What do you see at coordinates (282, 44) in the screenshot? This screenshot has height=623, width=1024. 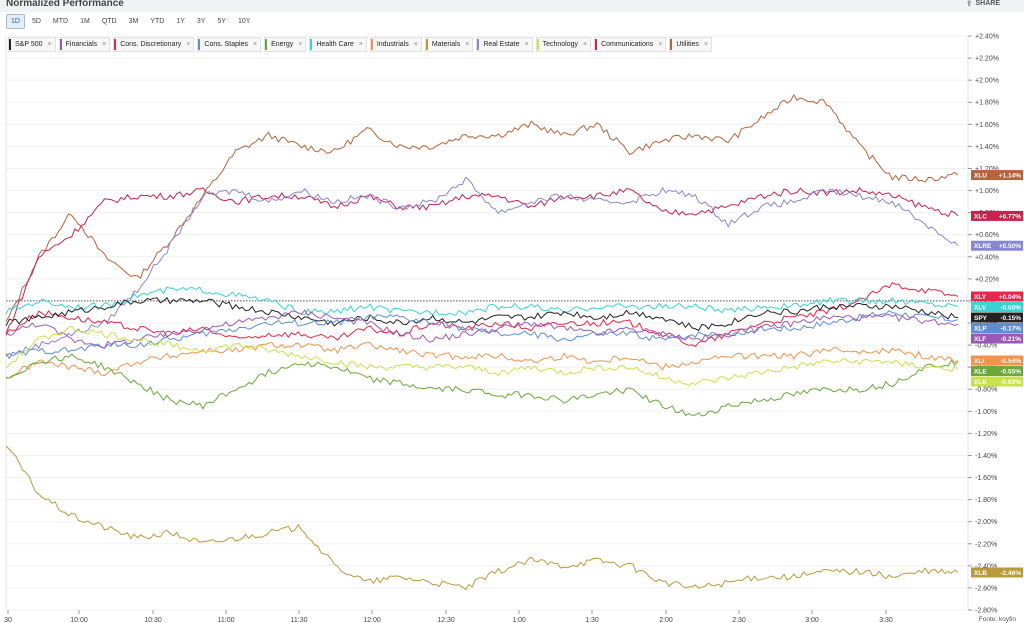 I see `legend-label: Energy` at bounding box center [282, 44].